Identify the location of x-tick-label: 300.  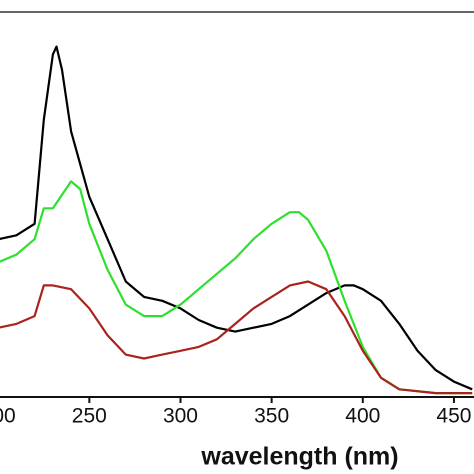
(180, 416).